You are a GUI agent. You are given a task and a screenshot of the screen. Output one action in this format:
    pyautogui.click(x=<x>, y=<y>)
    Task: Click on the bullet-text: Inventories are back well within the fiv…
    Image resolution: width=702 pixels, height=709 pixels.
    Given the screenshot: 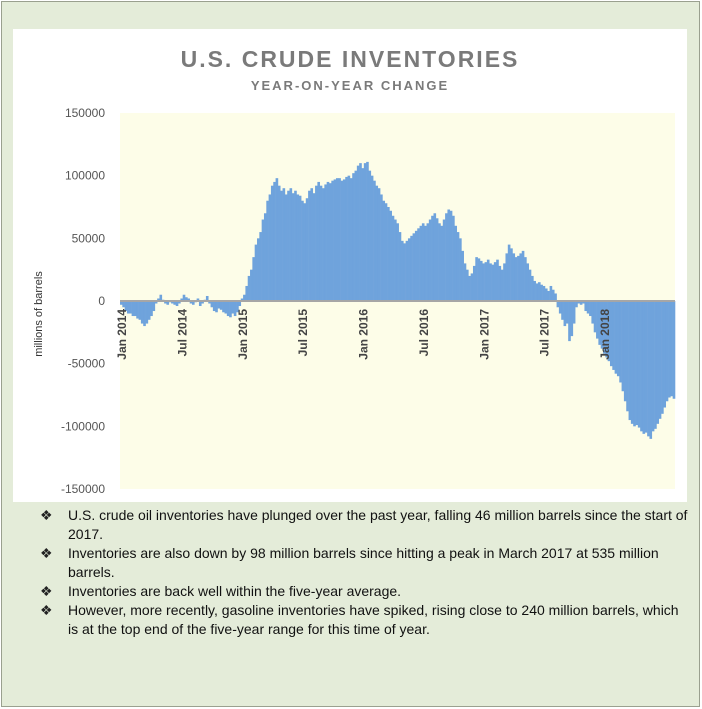 What is the action you would take?
    pyautogui.click(x=235, y=591)
    